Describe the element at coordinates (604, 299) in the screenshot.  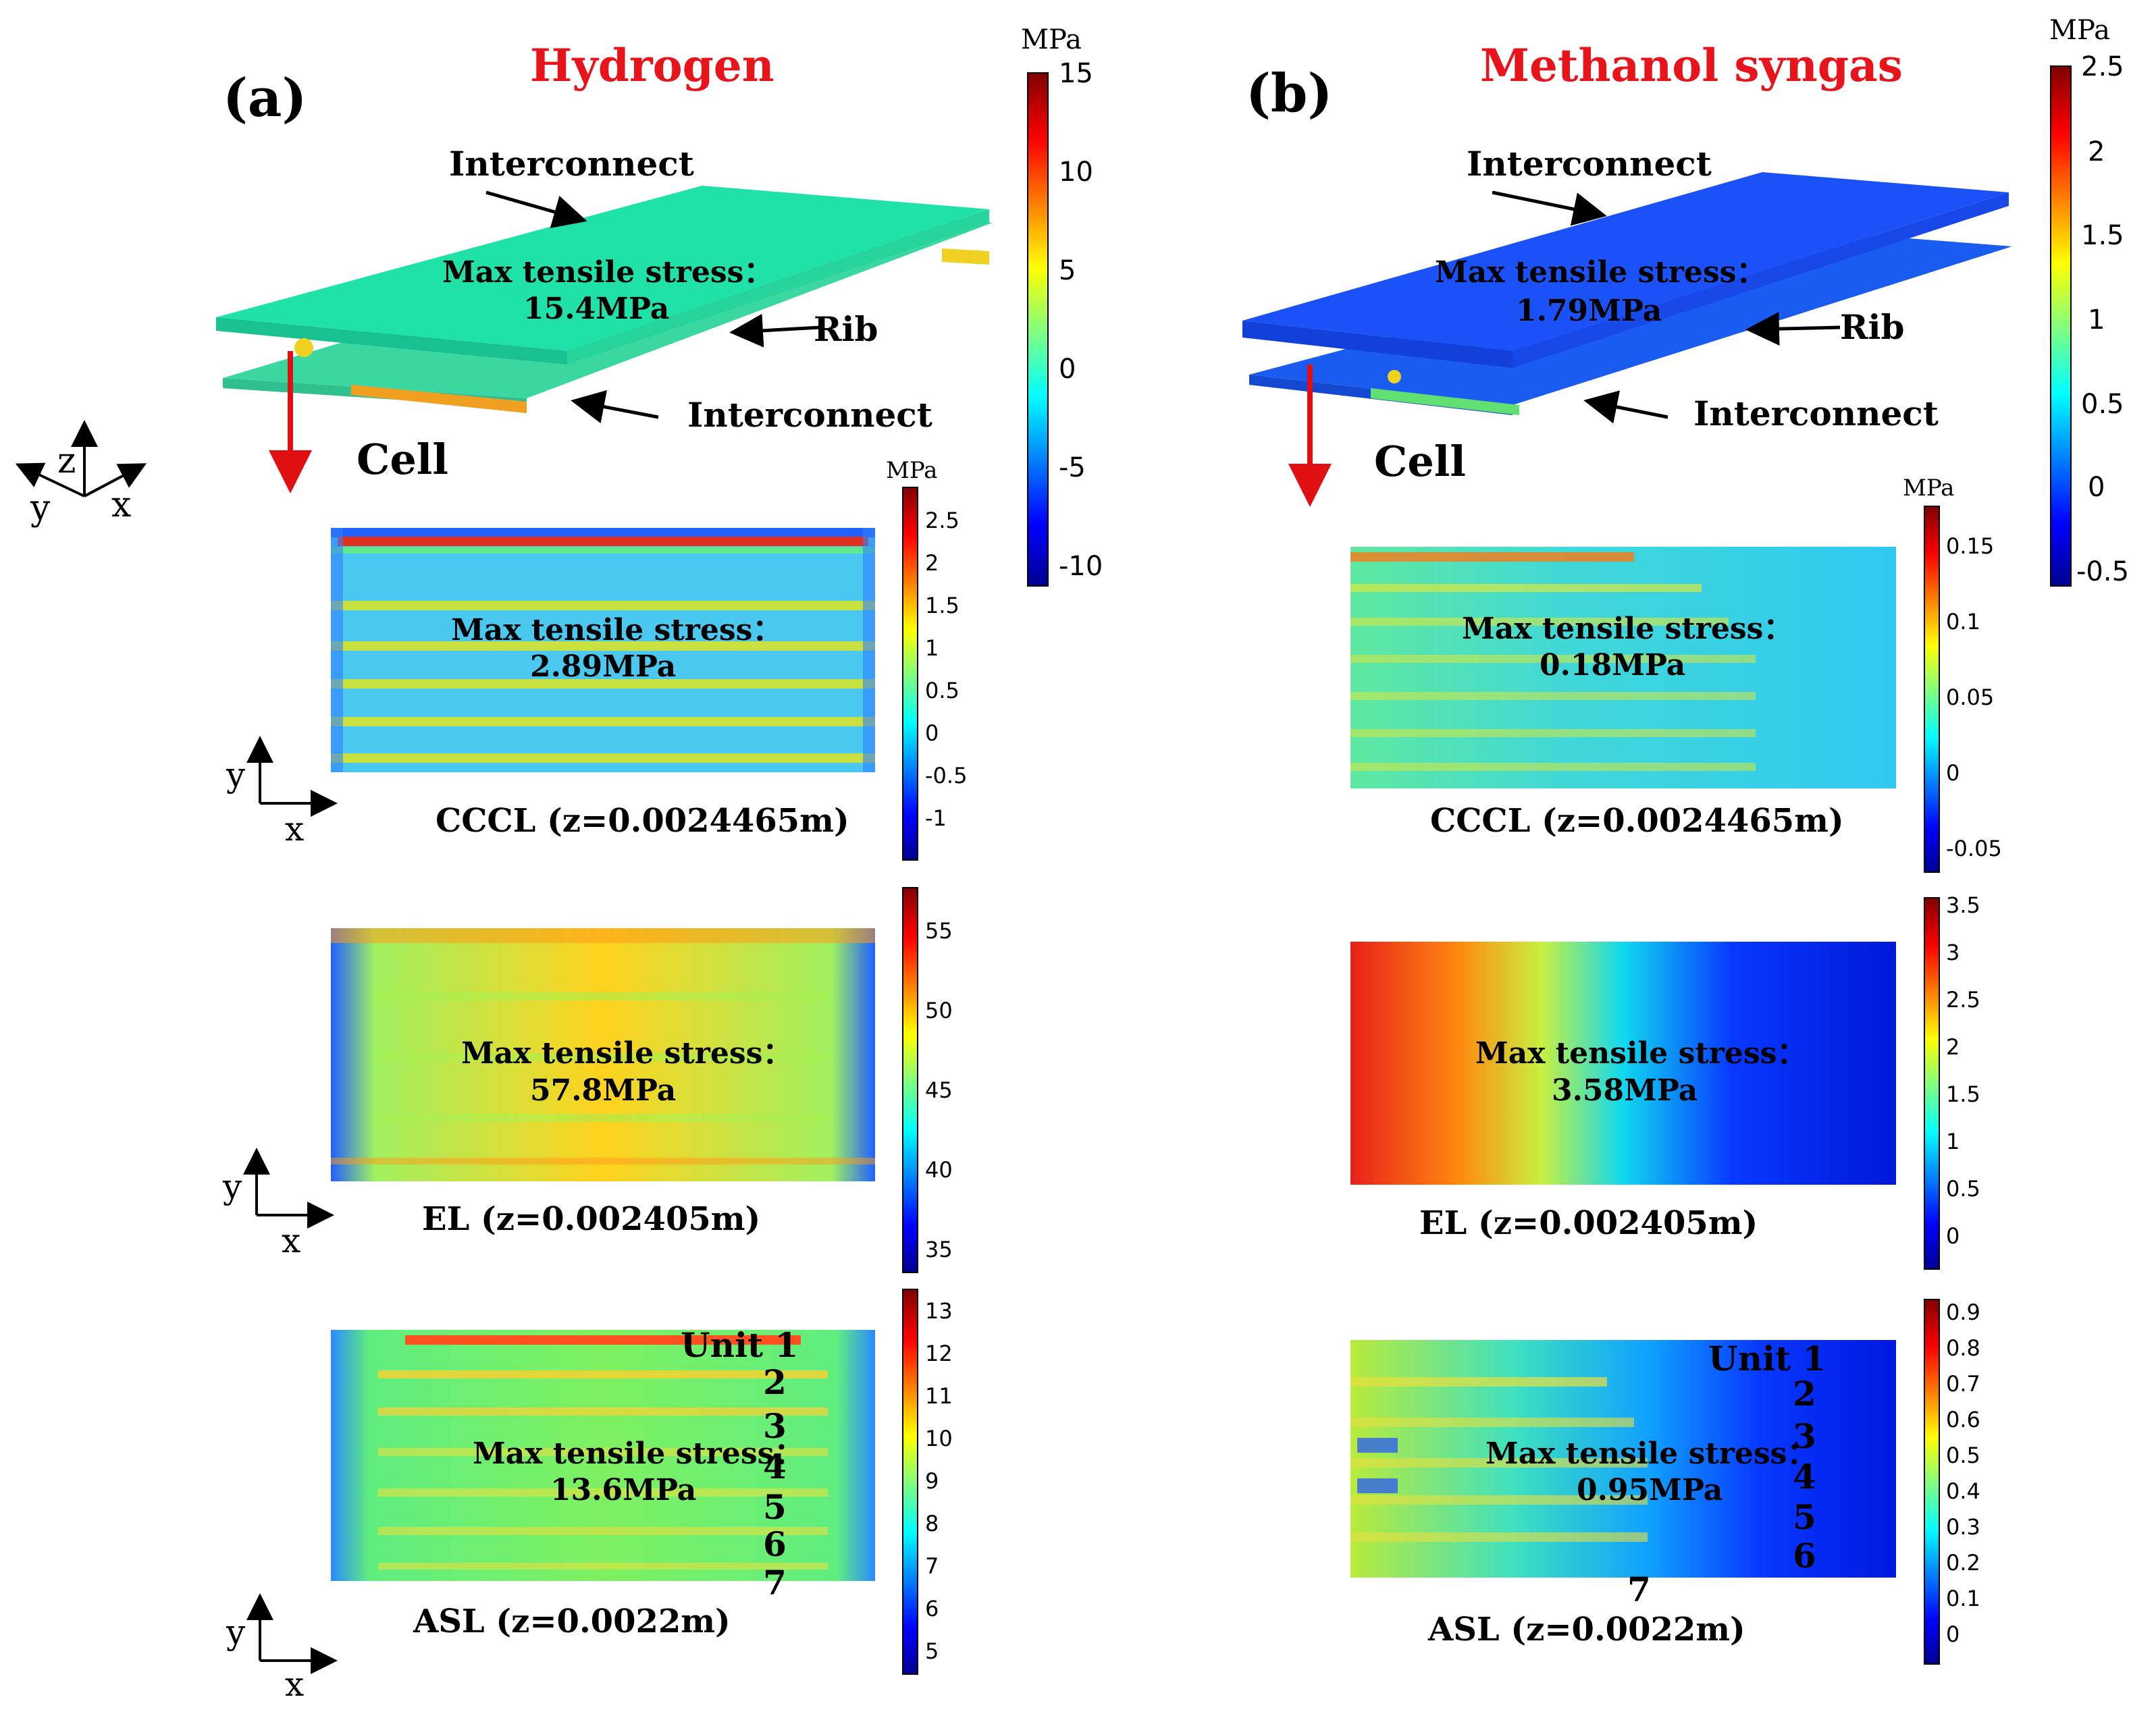
I see `assembly-a-3d` at that location.